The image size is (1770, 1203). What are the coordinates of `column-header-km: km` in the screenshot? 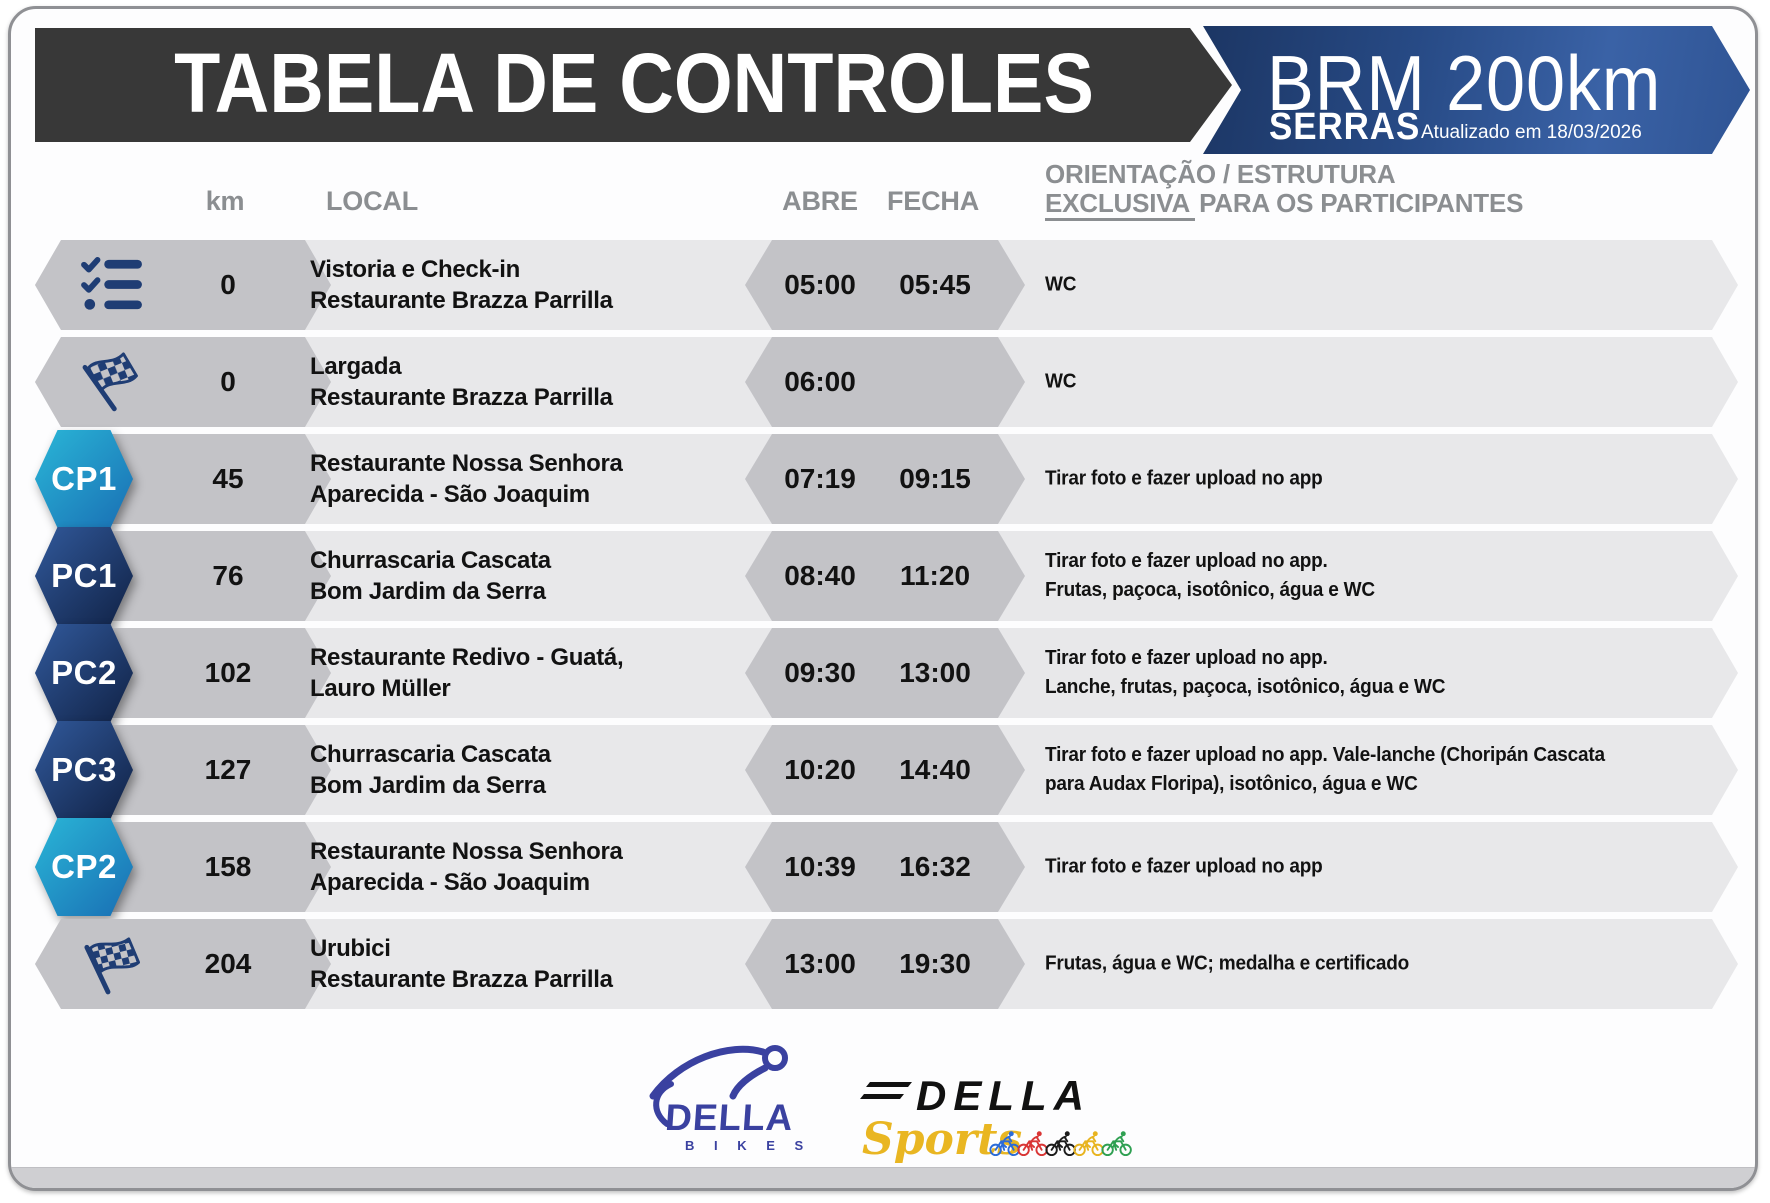 It's located at (225, 201).